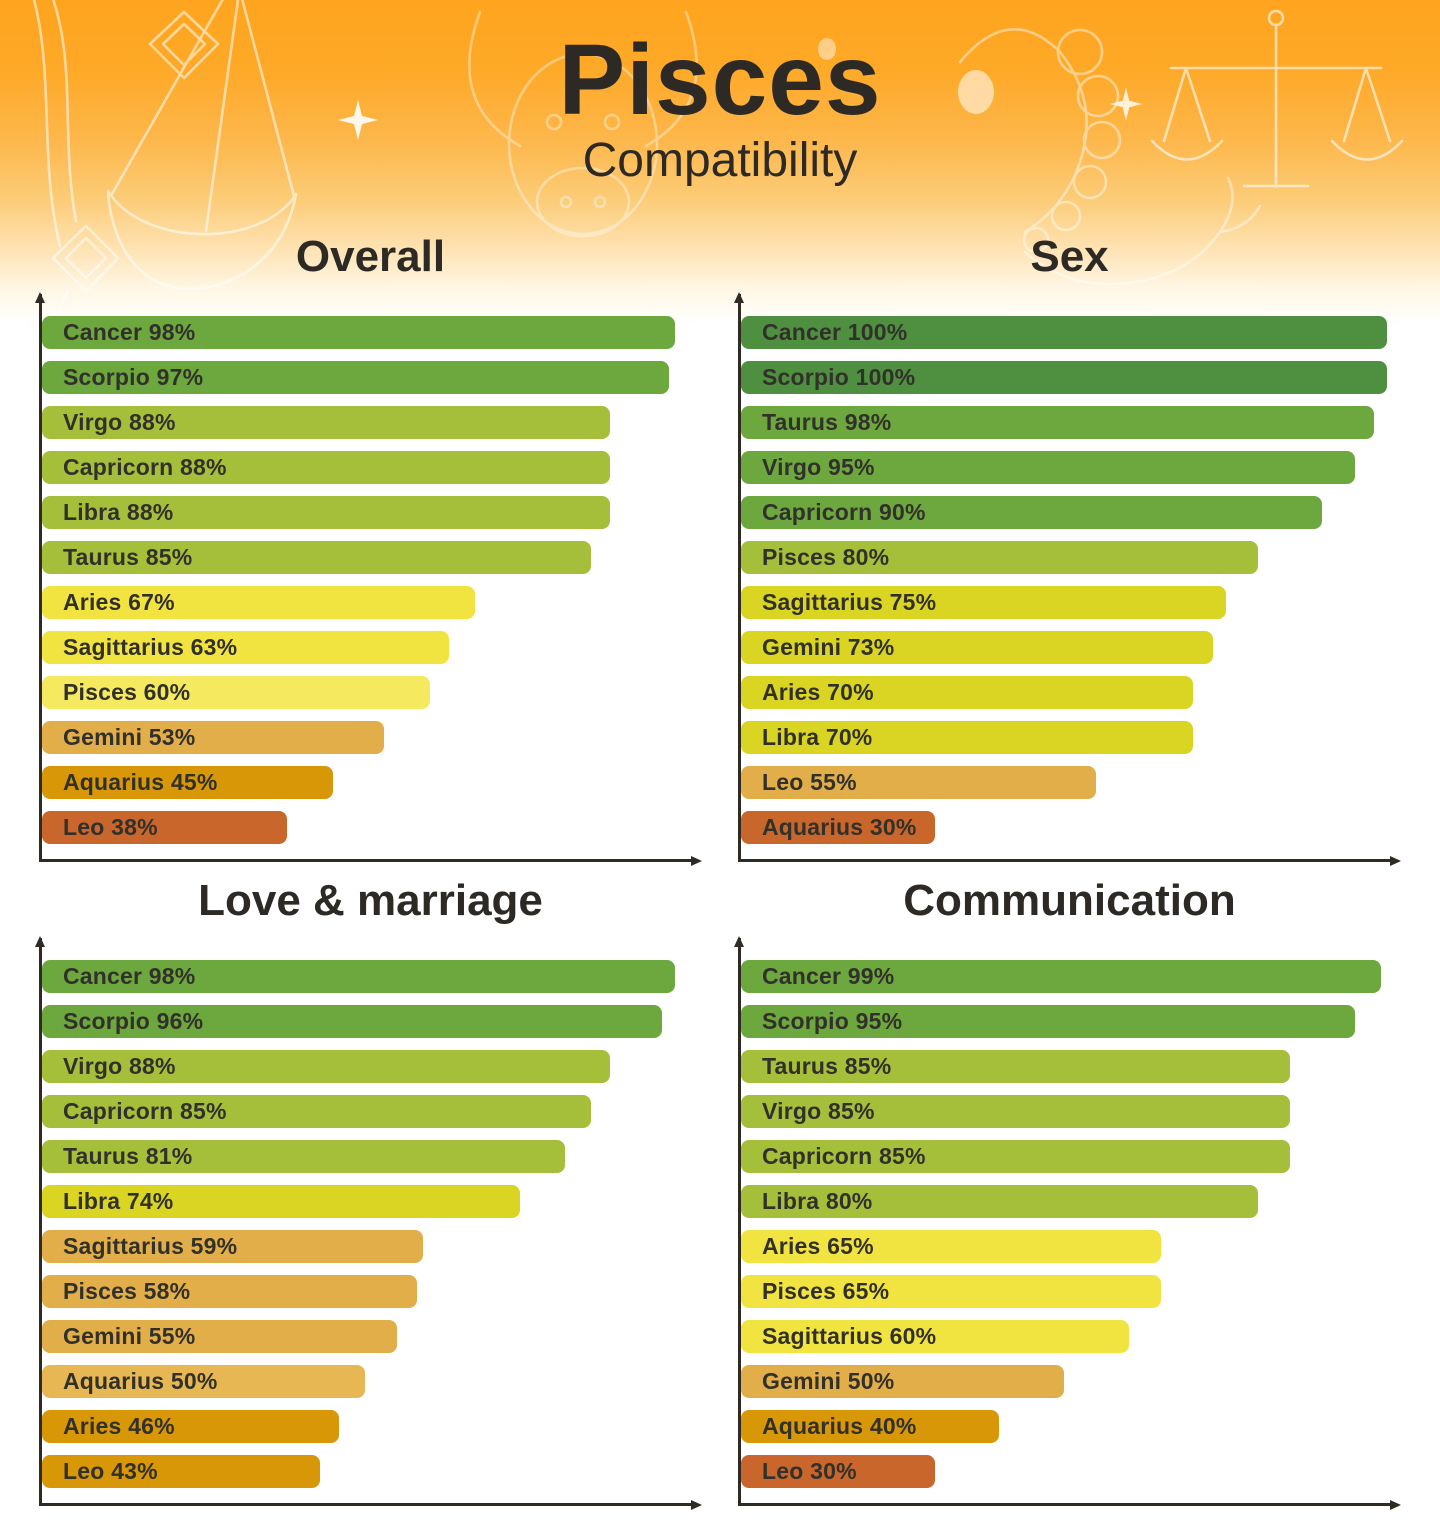  Describe the element at coordinates (236, 692) in the screenshot. I see `bar-pisces: Pisces 60%` at that location.